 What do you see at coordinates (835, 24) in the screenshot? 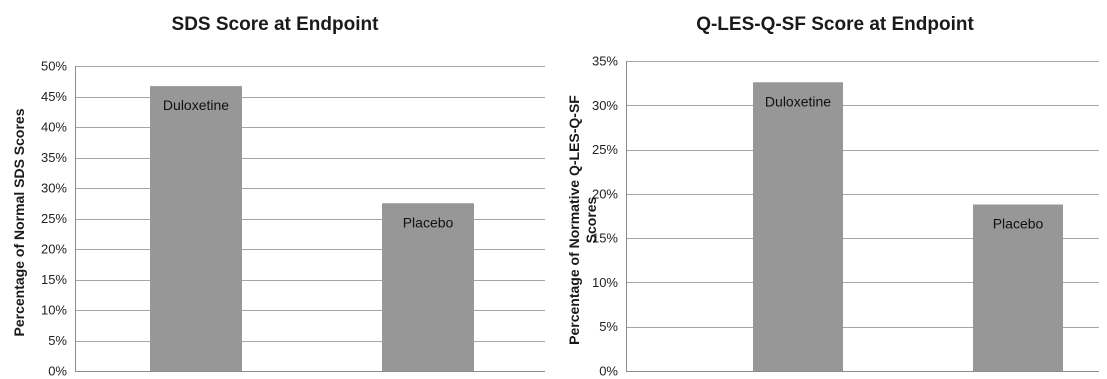
I see `chart-title: Q-LES-Q-SF Score at Endpoint` at bounding box center [835, 24].